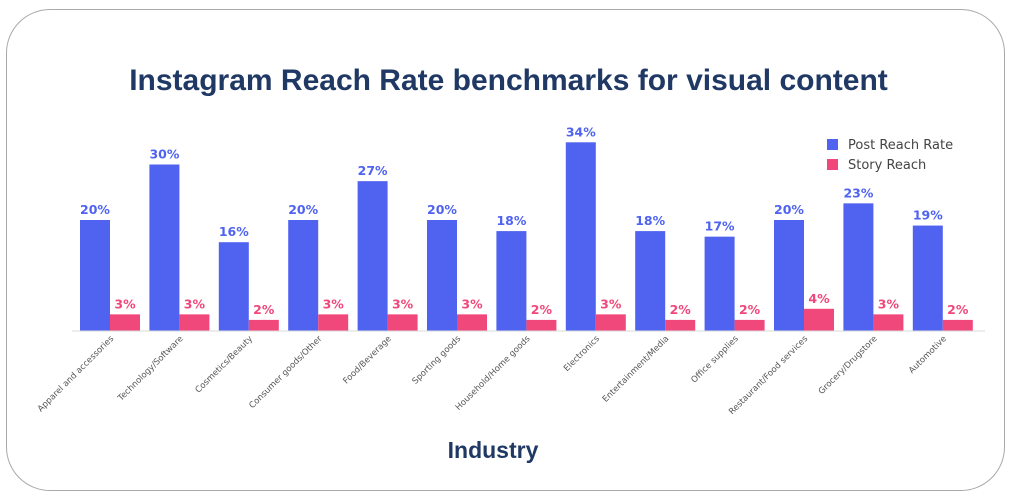 The image size is (1017, 503). What do you see at coordinates (582, 354) in the screenshot?
I see `category-tick-label: Electronics` at bounding box center [582, 354].